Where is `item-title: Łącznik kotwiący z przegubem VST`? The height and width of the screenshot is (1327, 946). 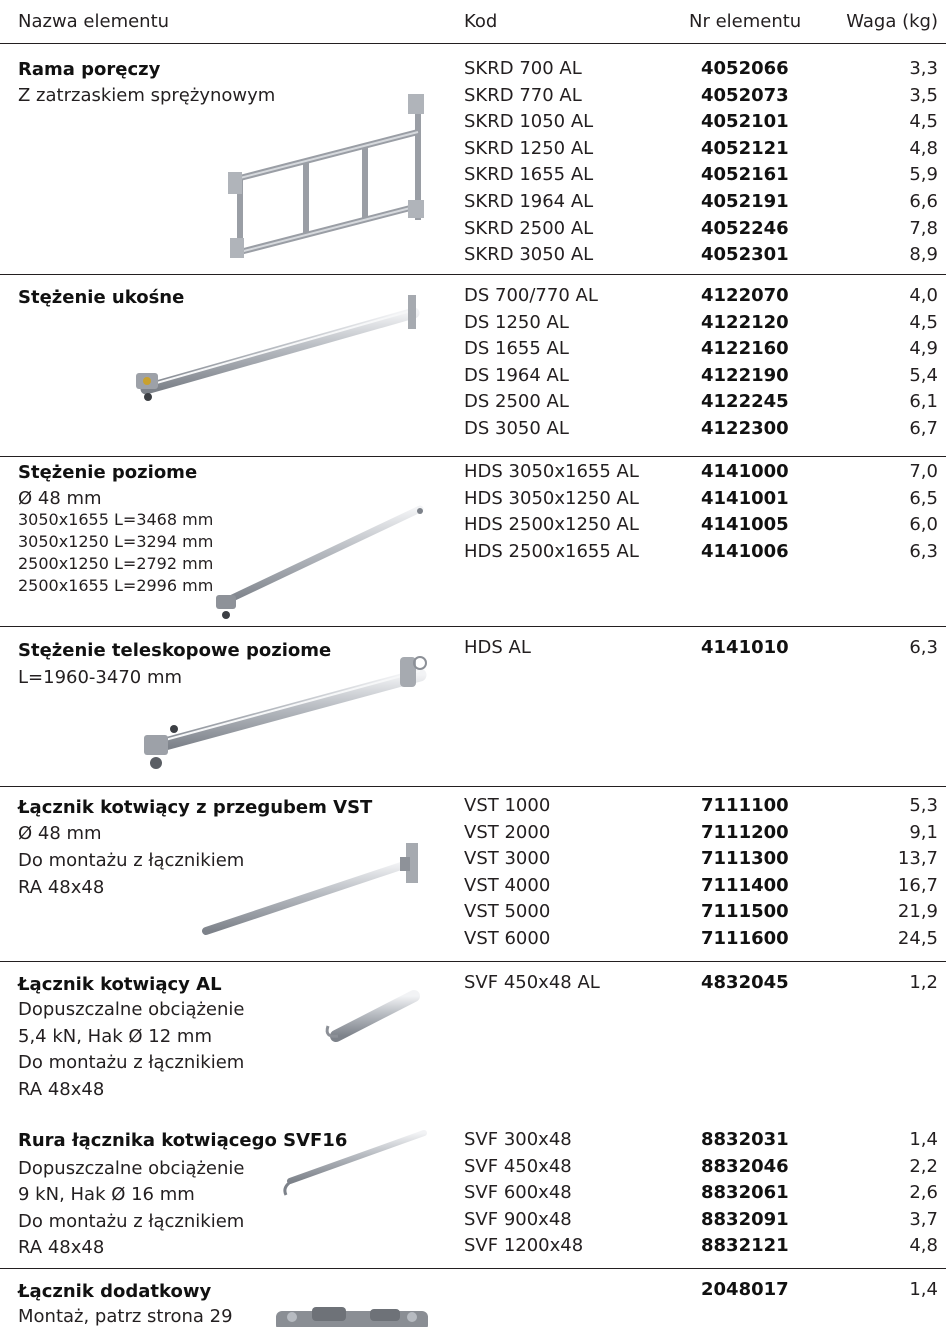 item-title: Łącznik kotwiący z przegubem VST is located at coordinates (195, 807).